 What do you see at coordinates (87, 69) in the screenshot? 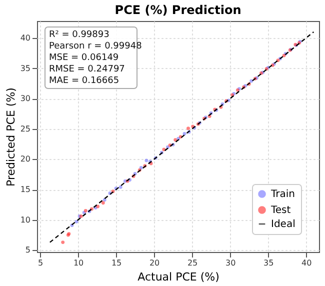
I see `annotation: RMSE = 0.24797` at bounding box center [87, 69].